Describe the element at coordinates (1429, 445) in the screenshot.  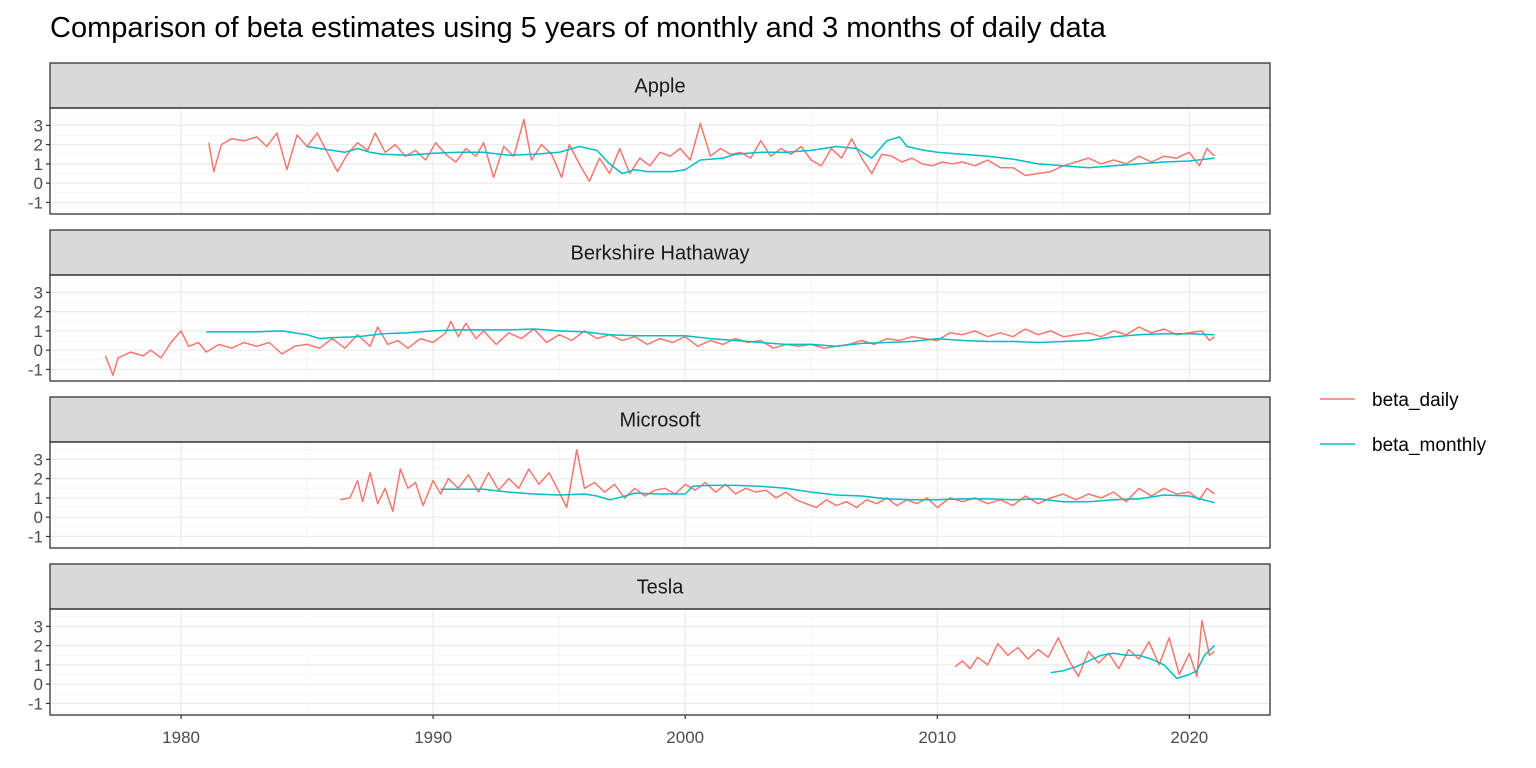
I see `legend-label-beta-monthly: beta_monthly` at that location.